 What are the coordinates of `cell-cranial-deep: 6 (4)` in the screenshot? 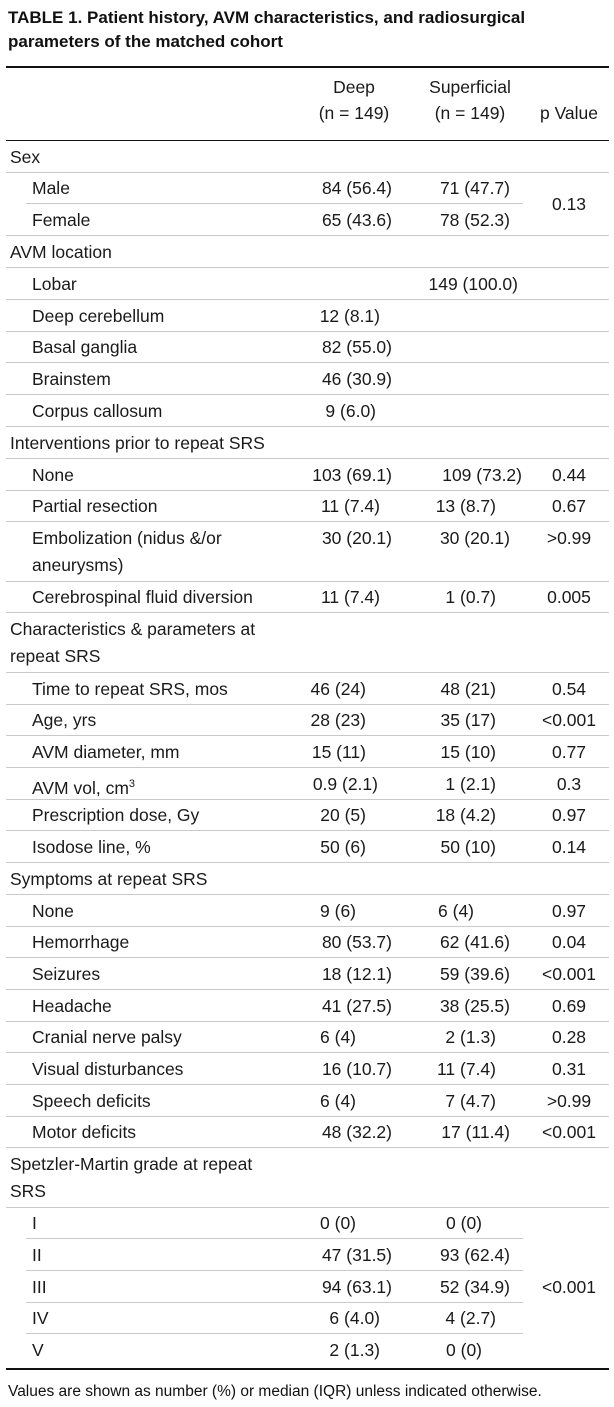 It's located at (338, 1037).